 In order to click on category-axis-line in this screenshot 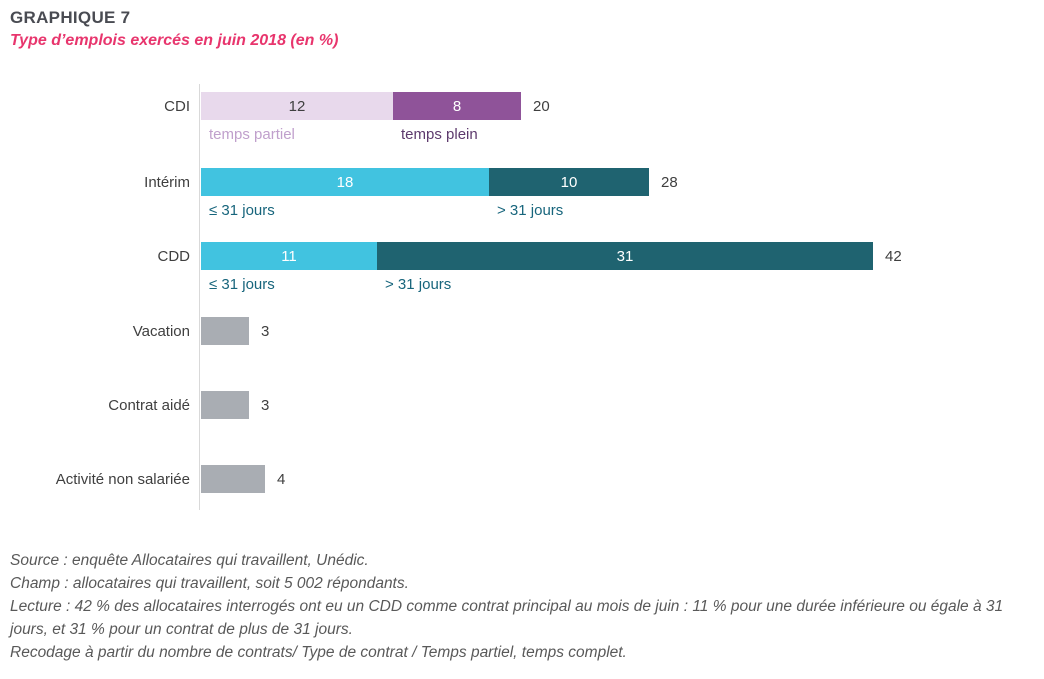, I will do `click(199, 297)`.